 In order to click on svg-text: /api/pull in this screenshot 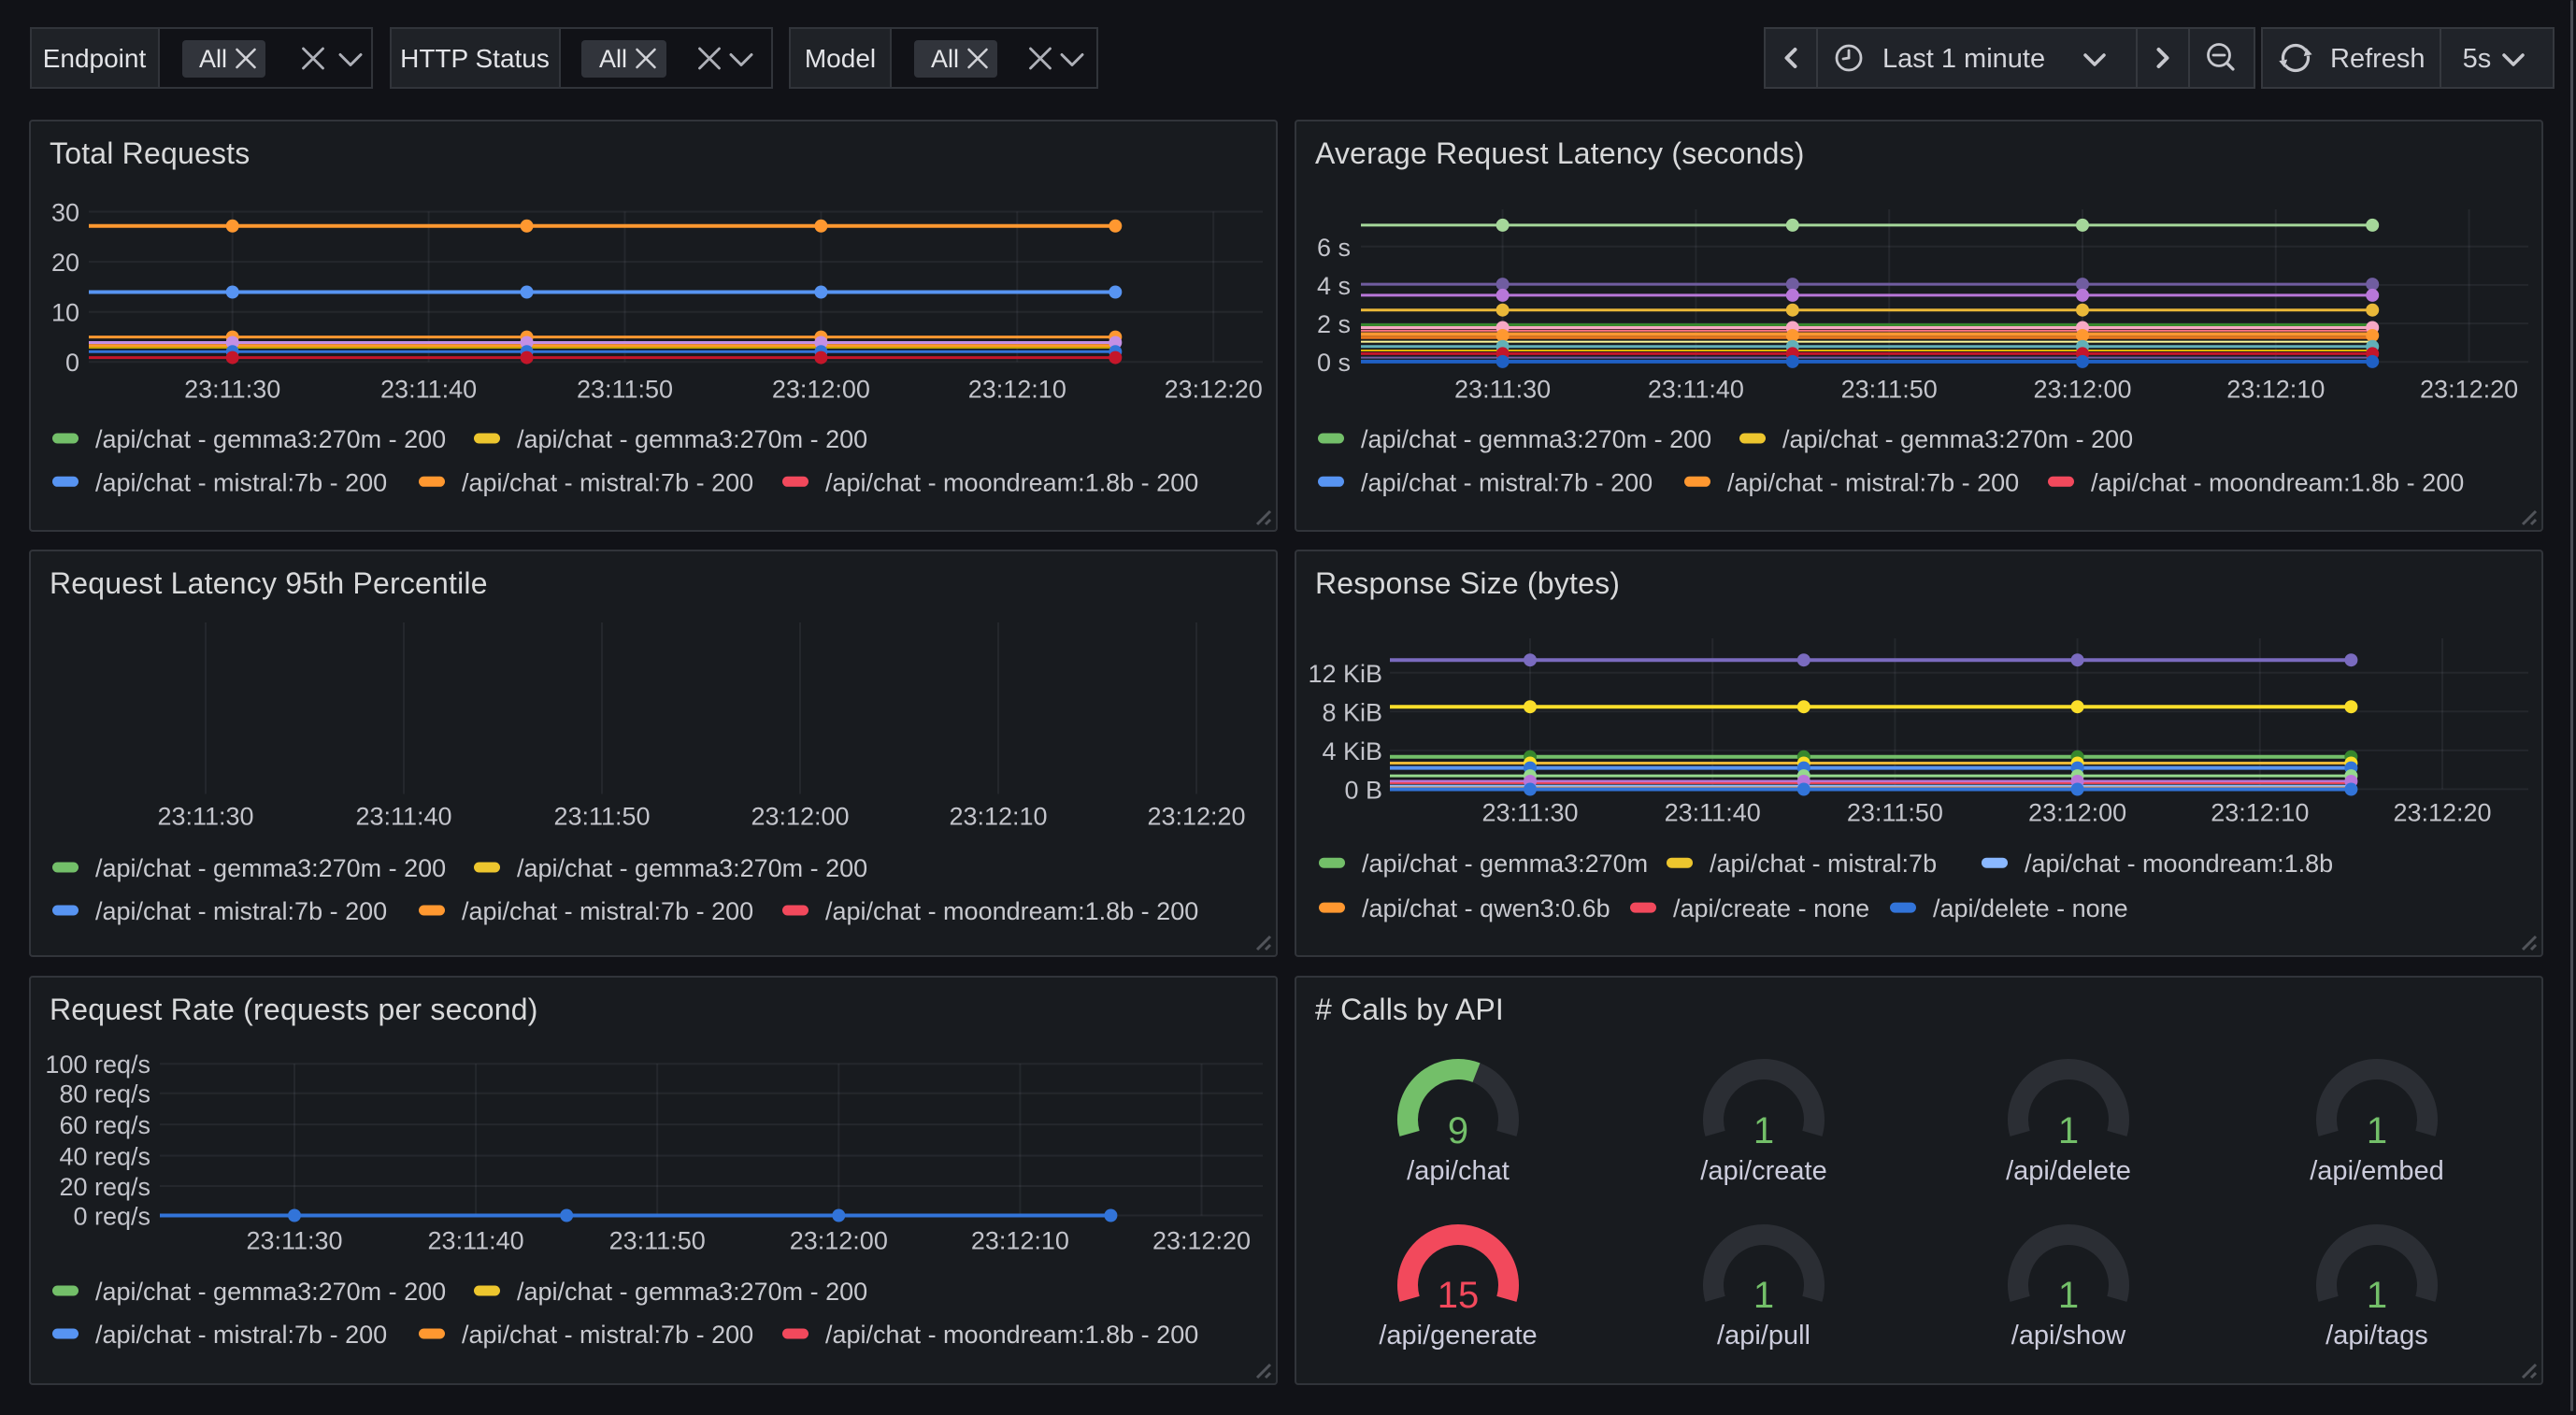, I will do `click(1763, 1336)`.